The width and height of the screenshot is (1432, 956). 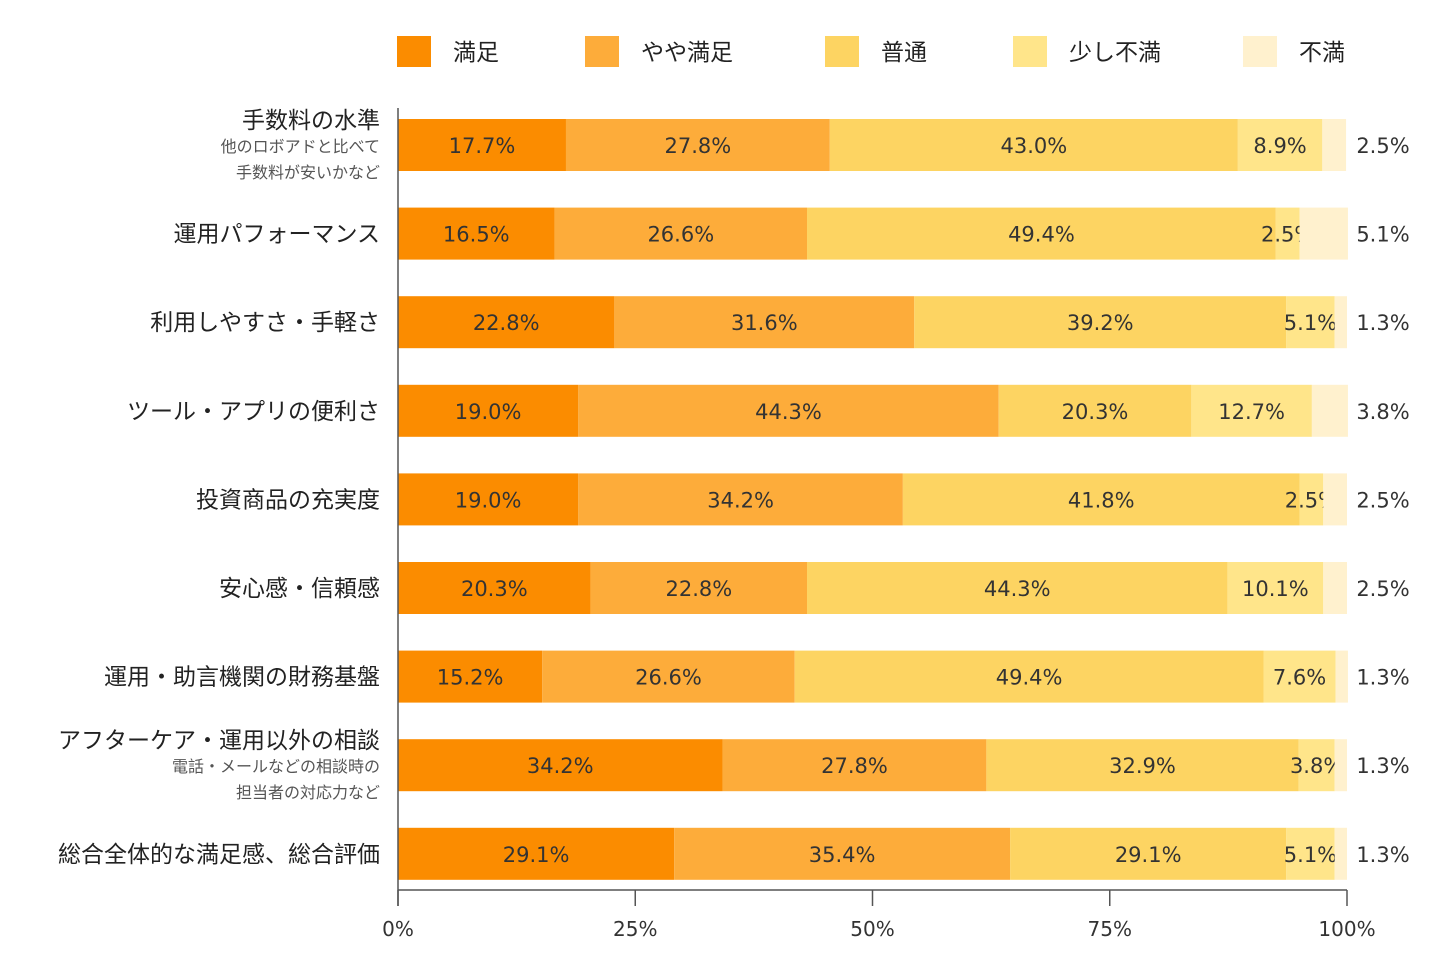 I want to click on data-label: 27.8%, so click(x=854, y=766).